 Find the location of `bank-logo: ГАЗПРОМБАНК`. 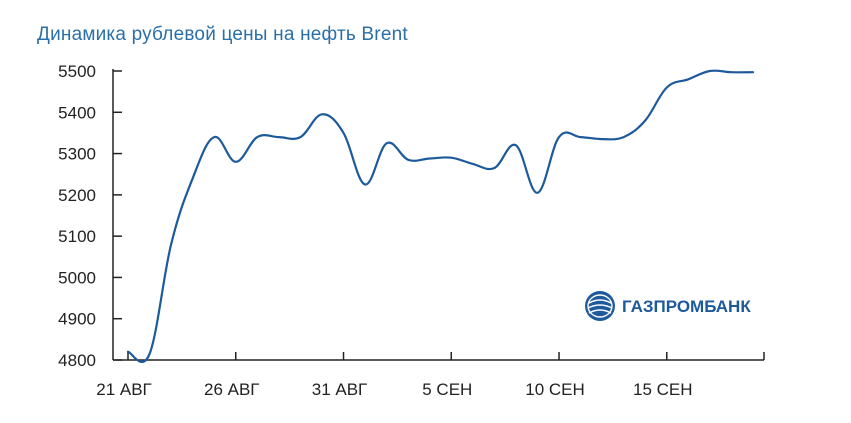

bank-logo: ГАЗПРОМБАНК is located at coordinates (668, 306).